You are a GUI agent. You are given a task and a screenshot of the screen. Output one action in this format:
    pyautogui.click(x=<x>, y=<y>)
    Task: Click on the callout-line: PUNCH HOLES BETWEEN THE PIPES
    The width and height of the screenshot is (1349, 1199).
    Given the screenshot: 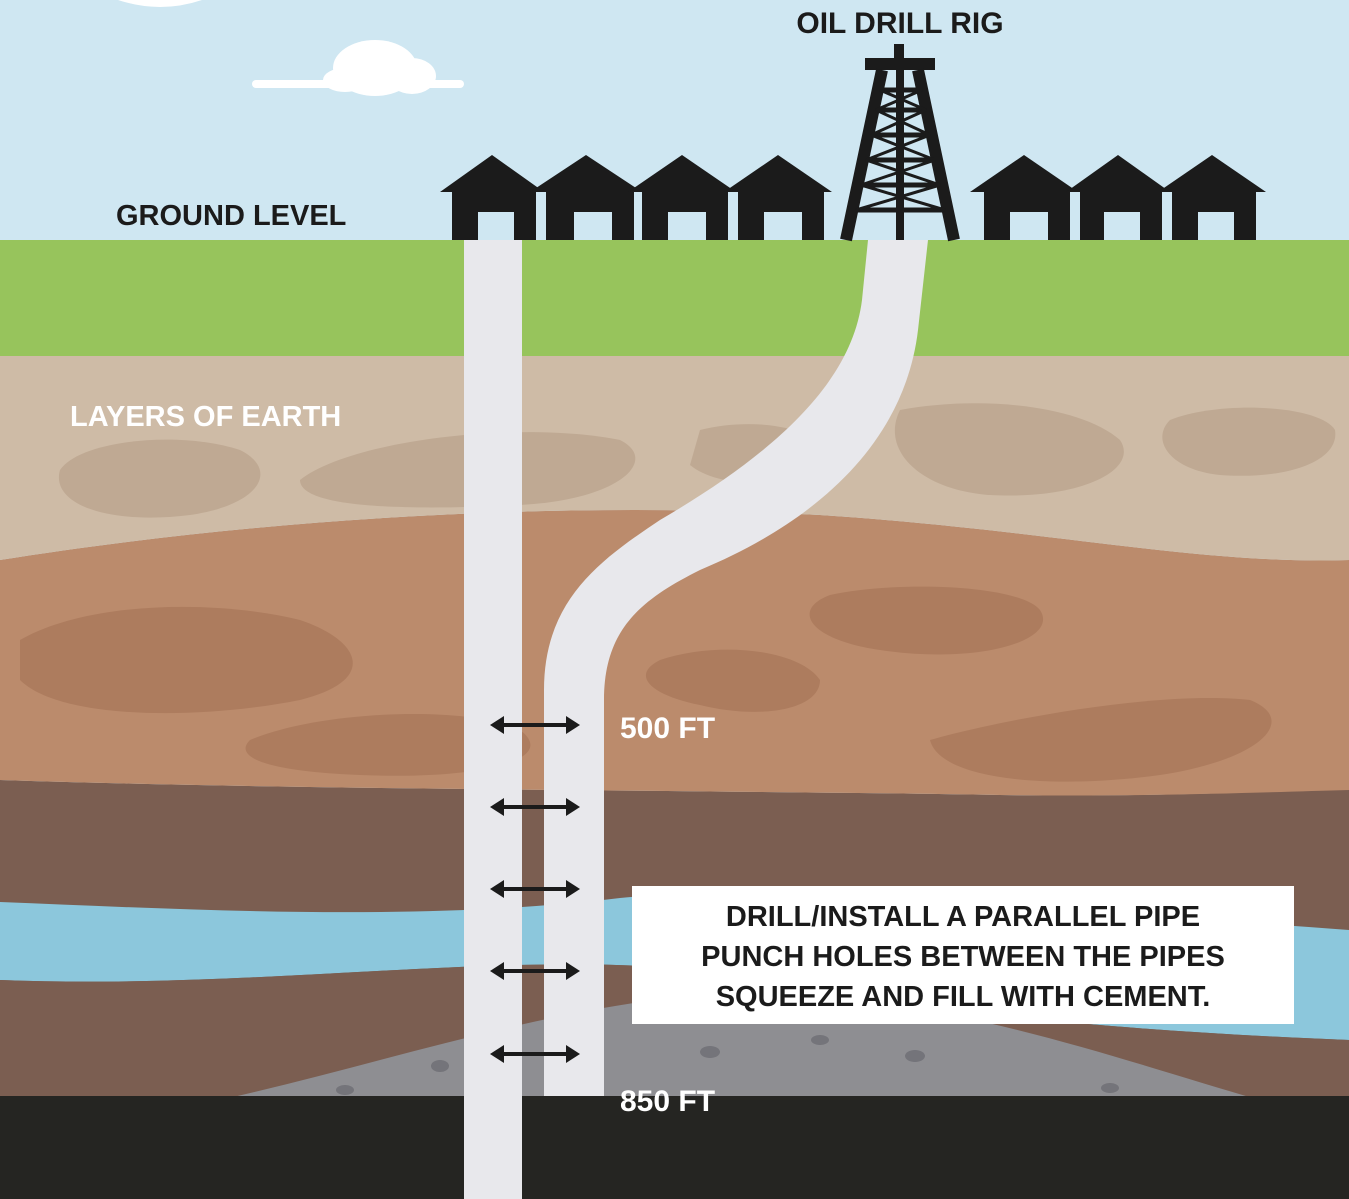 What is the action you would take?
    pyautogui.click(x=963, y=957)
    